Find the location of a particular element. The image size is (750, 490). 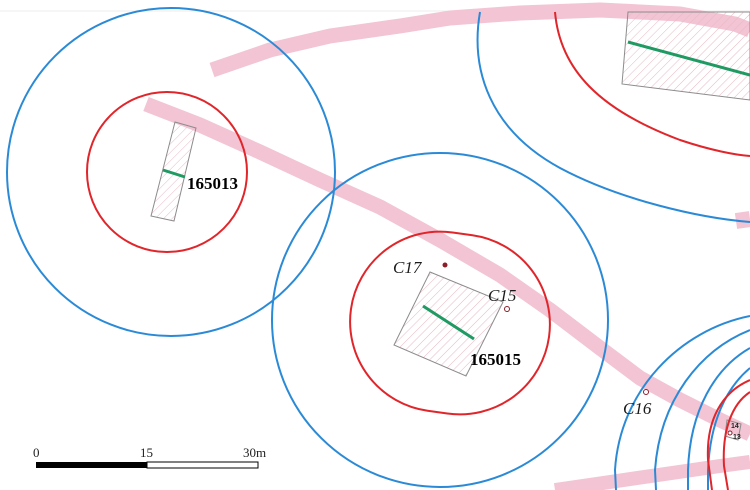

scale-bar-white-segment is located at coordinates (202, 465).